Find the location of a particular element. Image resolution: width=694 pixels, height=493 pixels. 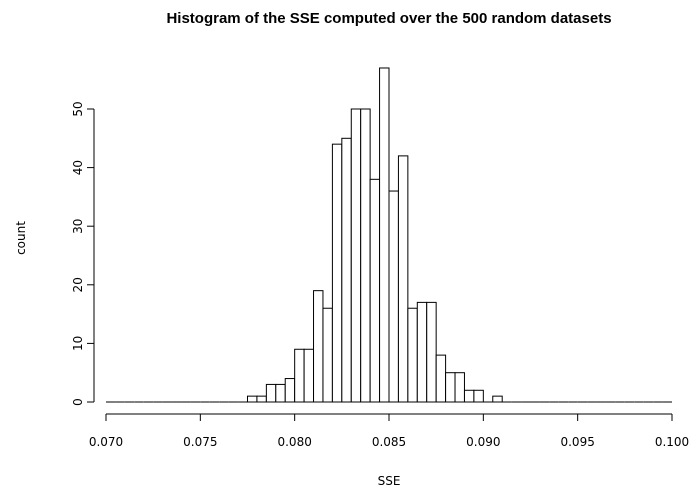

x-tick-label: 0.070 is located at coordinates (106, 442).